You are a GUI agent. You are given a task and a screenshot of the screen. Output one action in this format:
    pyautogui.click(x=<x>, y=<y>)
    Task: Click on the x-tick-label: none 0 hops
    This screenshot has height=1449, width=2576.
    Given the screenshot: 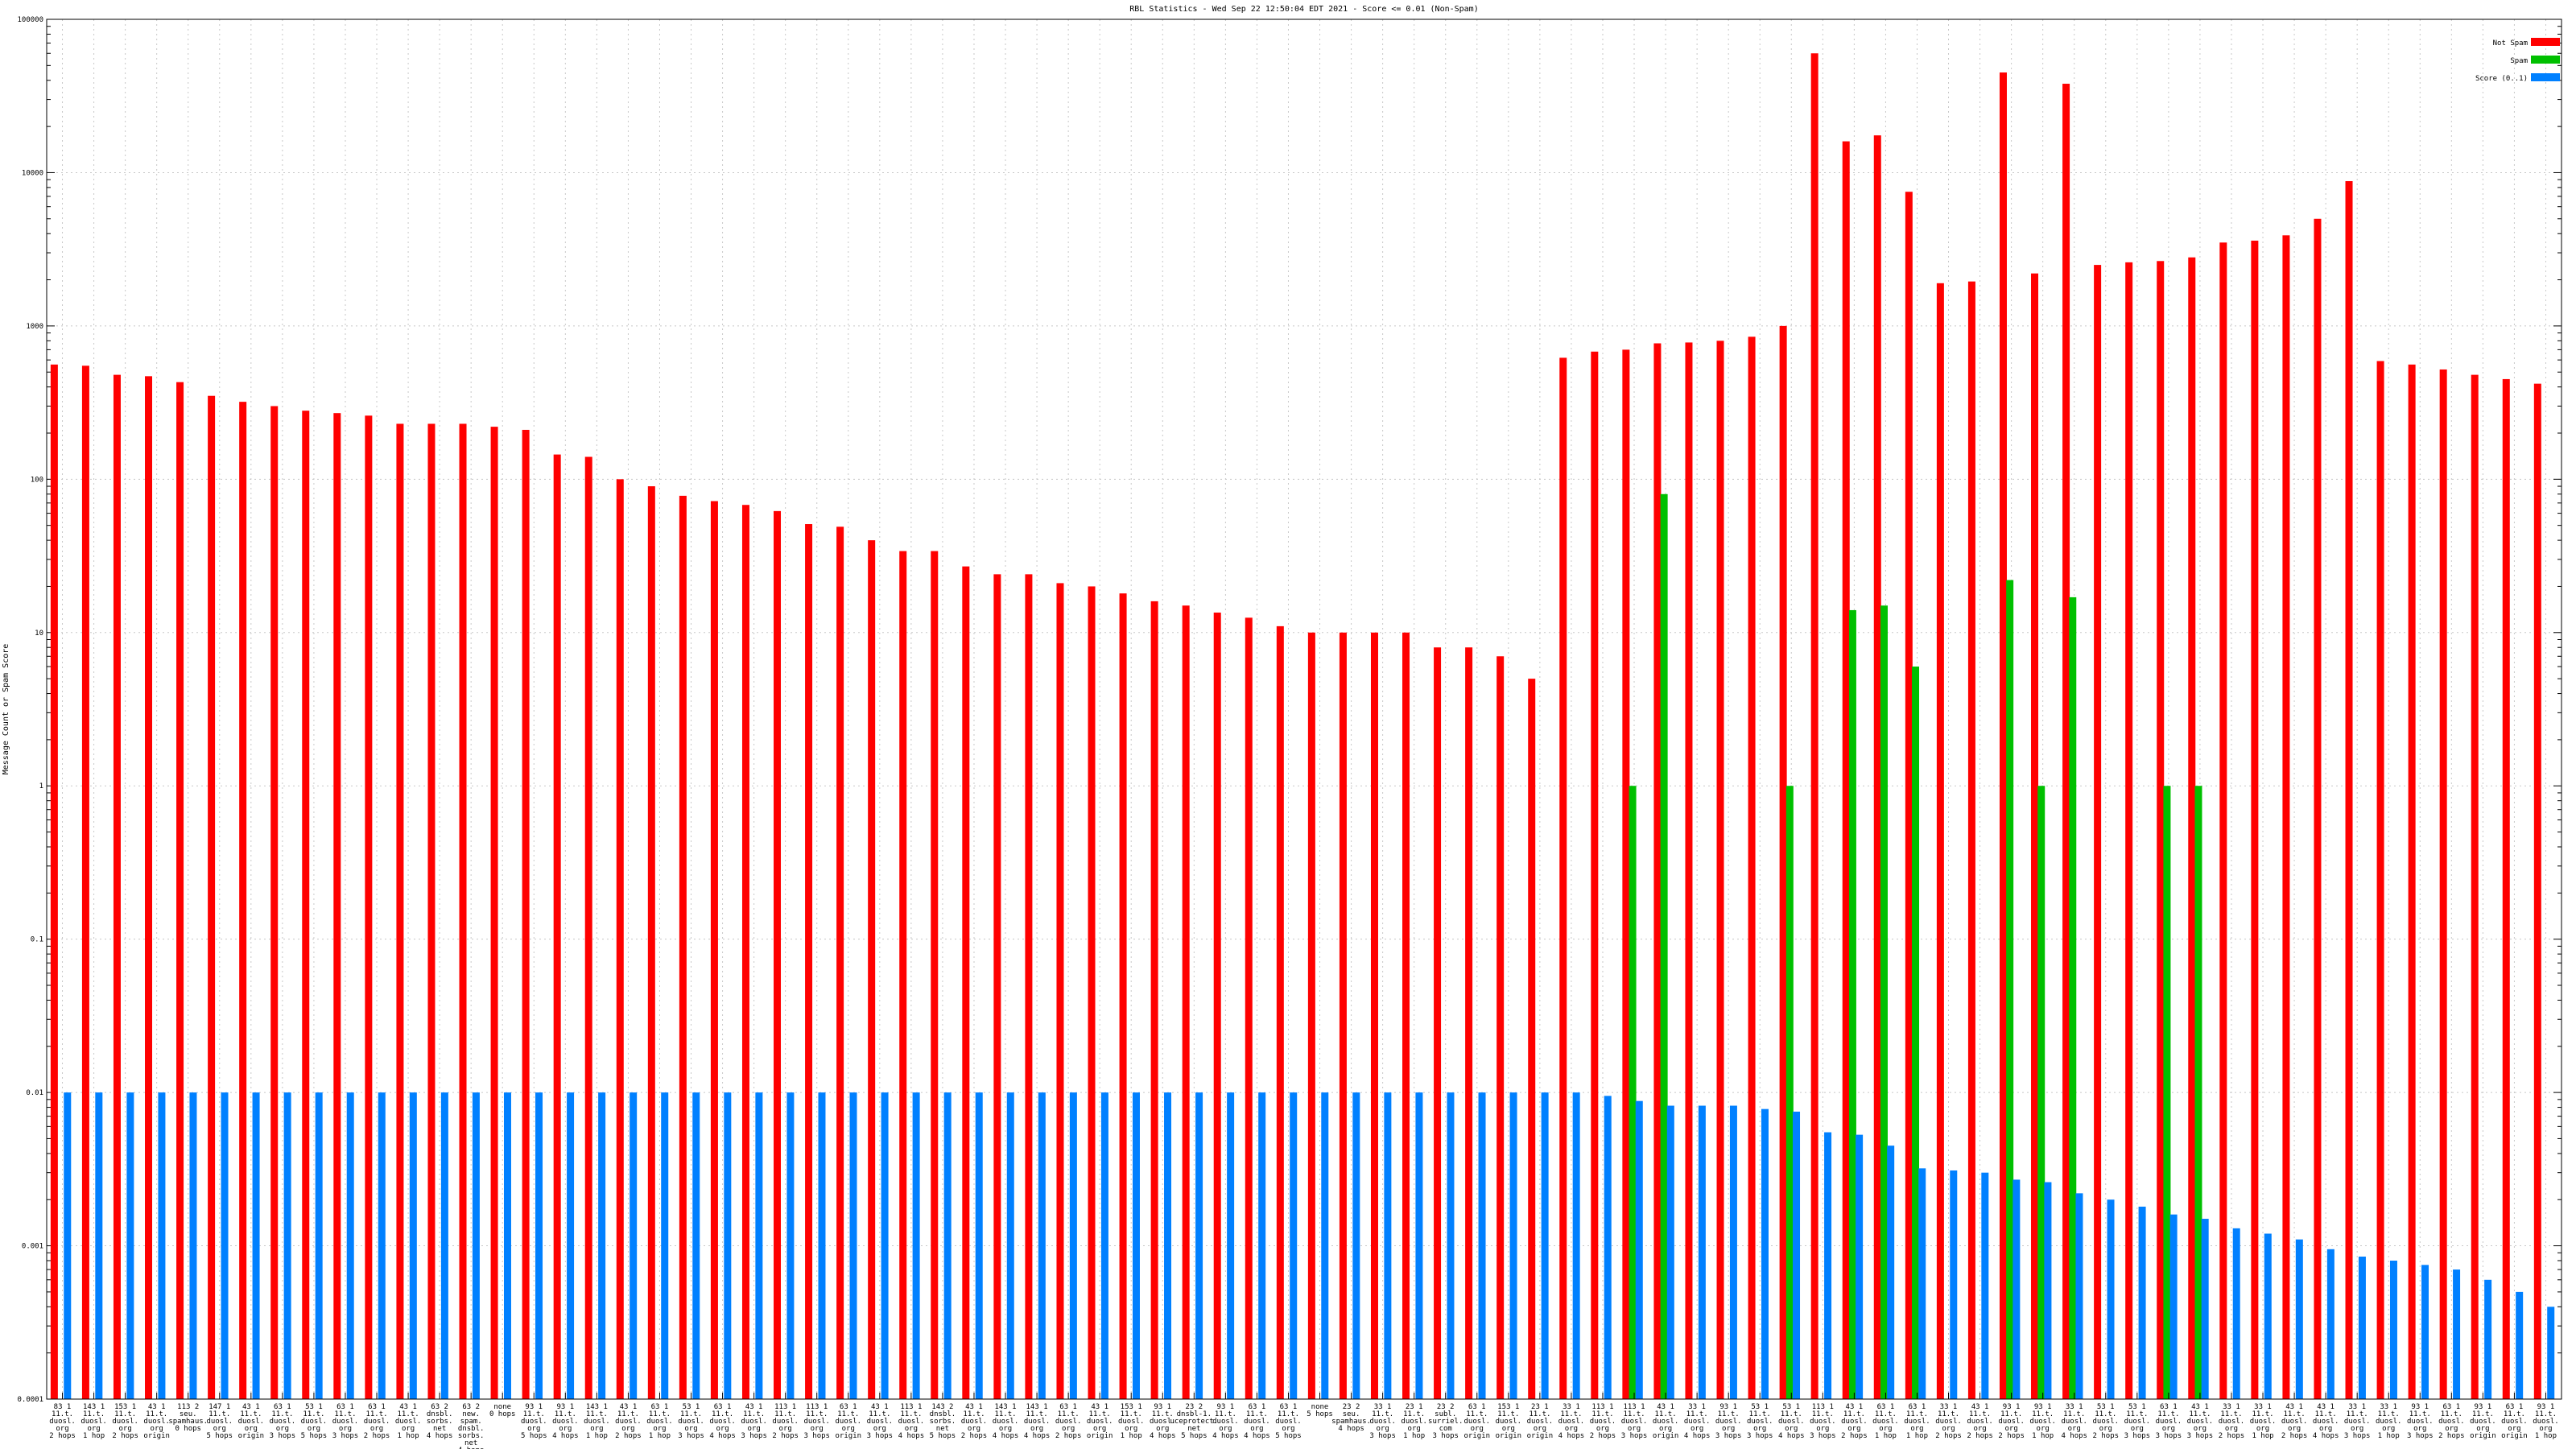 What is the action you would take?
    pyautogui.click(x=503, y=1410)
    